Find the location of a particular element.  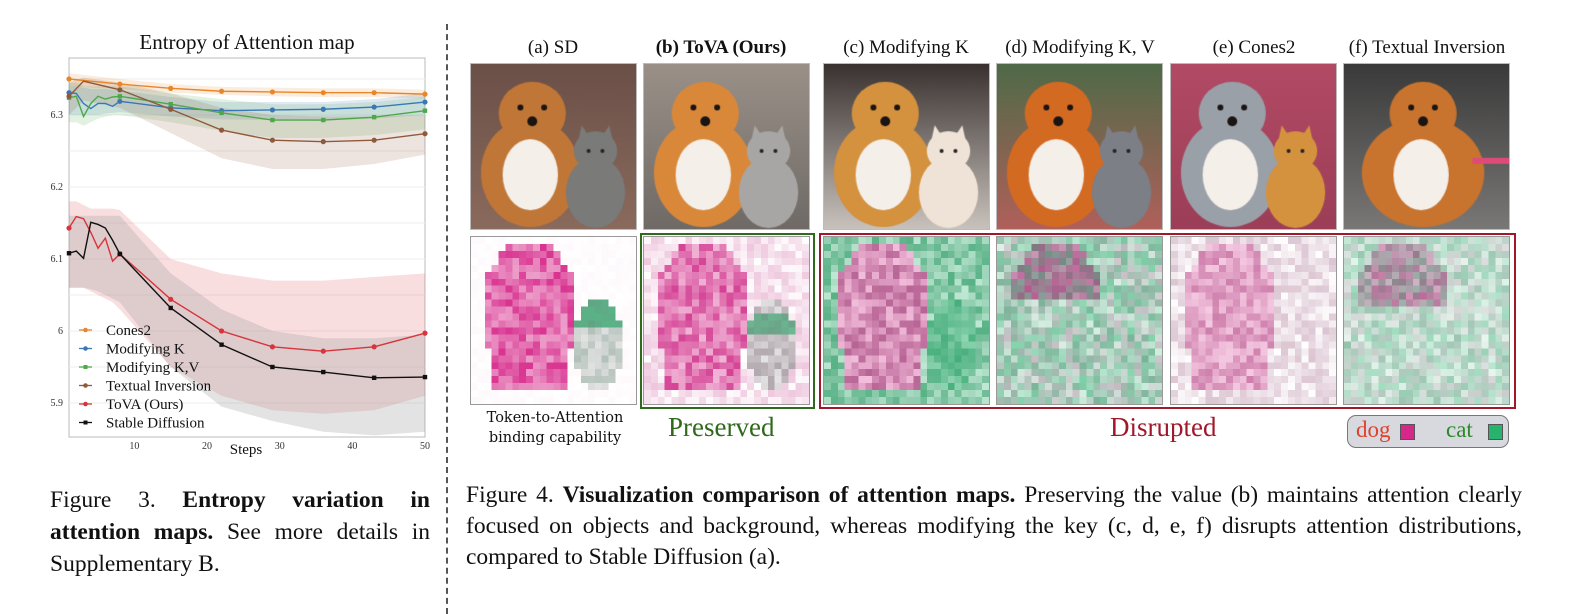

y-tick-label: 6.3 is located at coordinates (57, 115).